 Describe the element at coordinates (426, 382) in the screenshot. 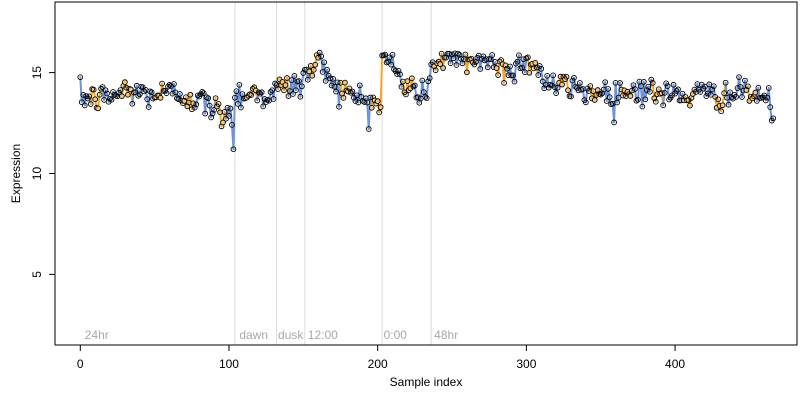

I see `x-axis-label: Sample index` at that location.